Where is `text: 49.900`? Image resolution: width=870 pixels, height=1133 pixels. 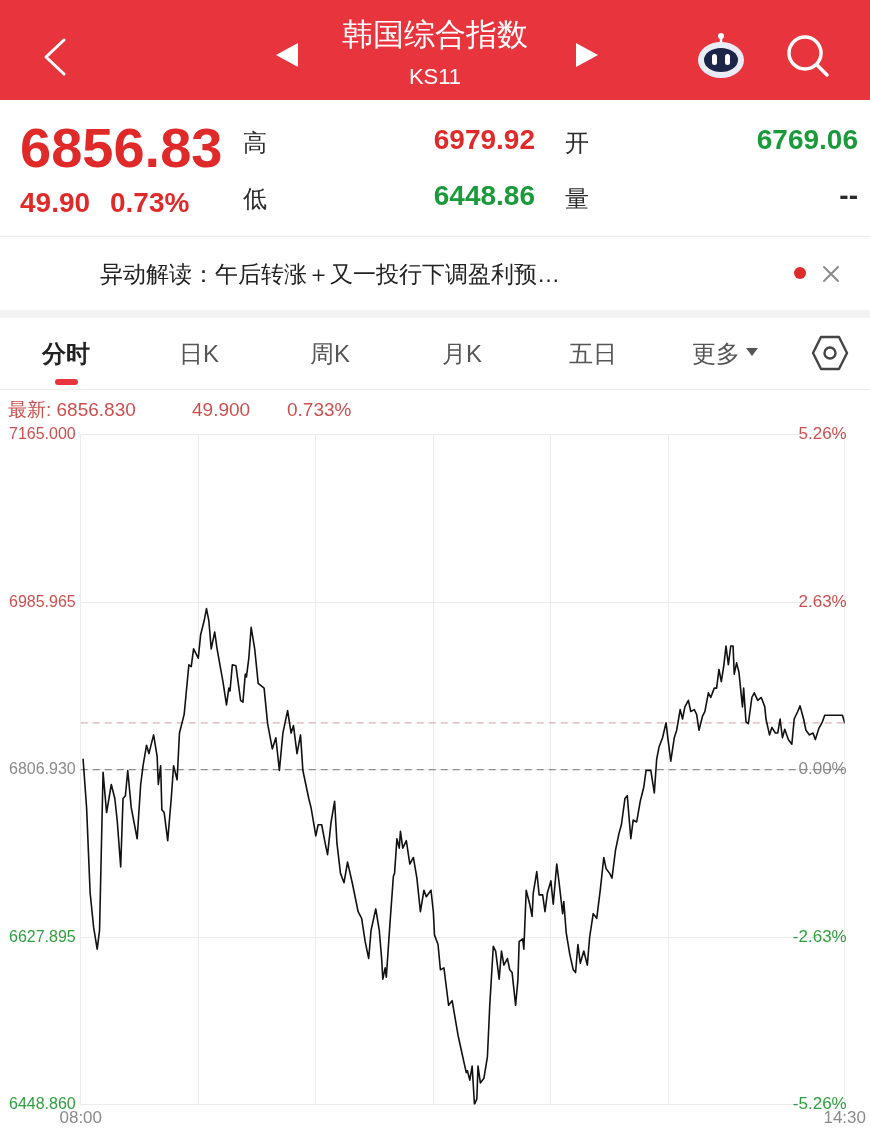 text: 49.900 is located at coordinates (221, 409).